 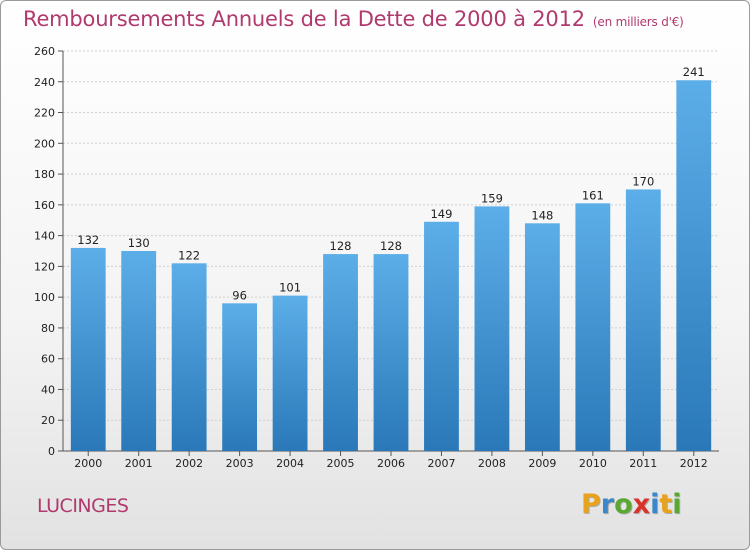 What do you see at coordinates (139, 463) in the screenshot?
I see `x-tick-label: 2001` at bounding box center [139, 463].